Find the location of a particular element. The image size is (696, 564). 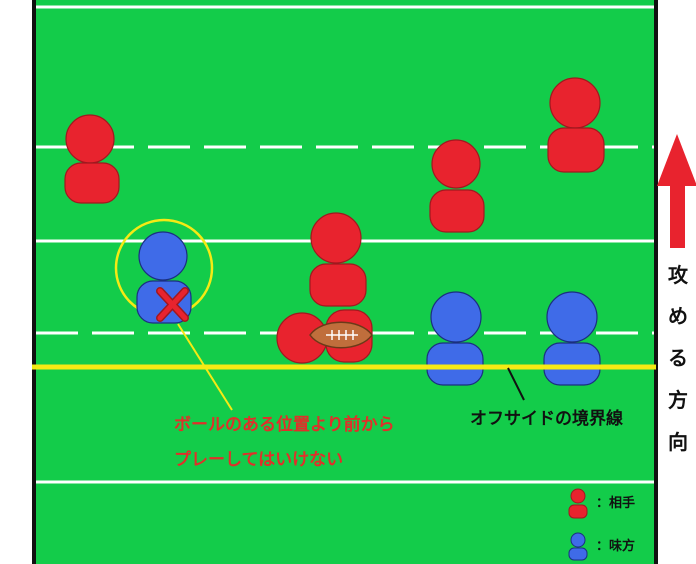

legend-ally-label: ：味方 is located at coordinates (616, 546).